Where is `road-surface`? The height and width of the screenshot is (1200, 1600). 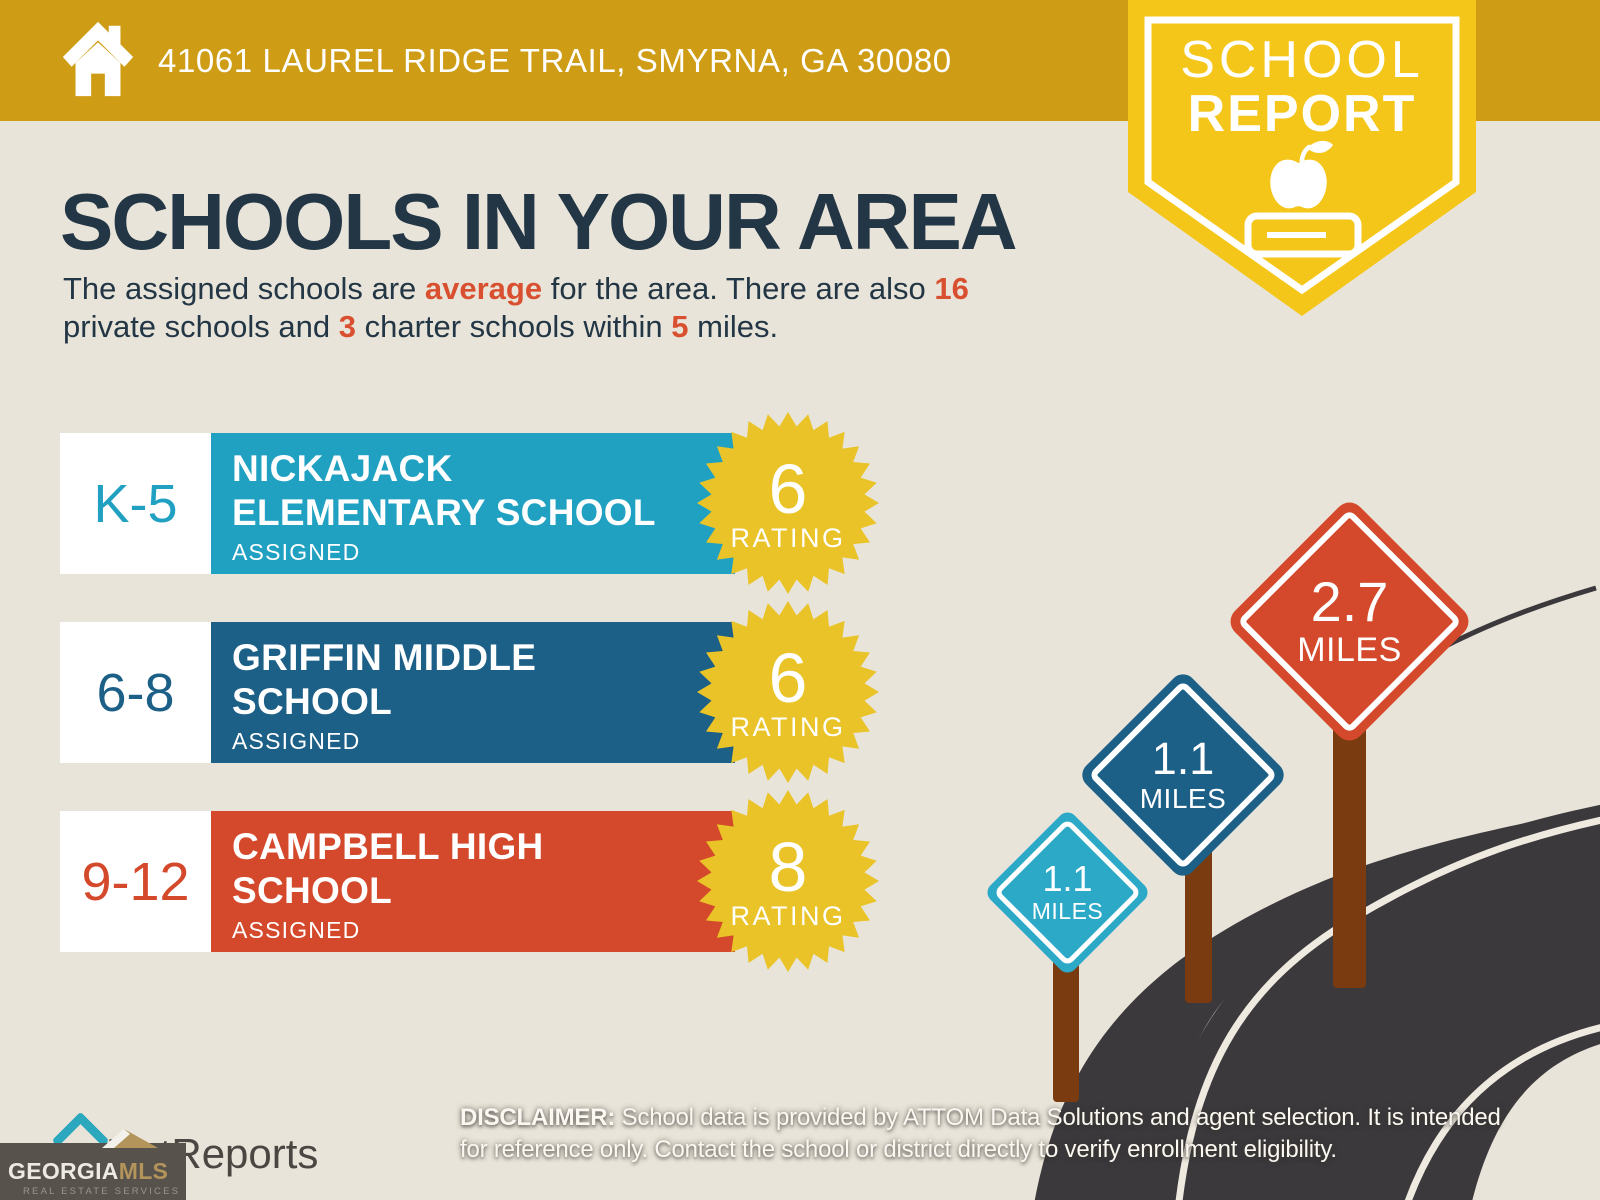
road-surface is located at coordinates (1375, 1002).